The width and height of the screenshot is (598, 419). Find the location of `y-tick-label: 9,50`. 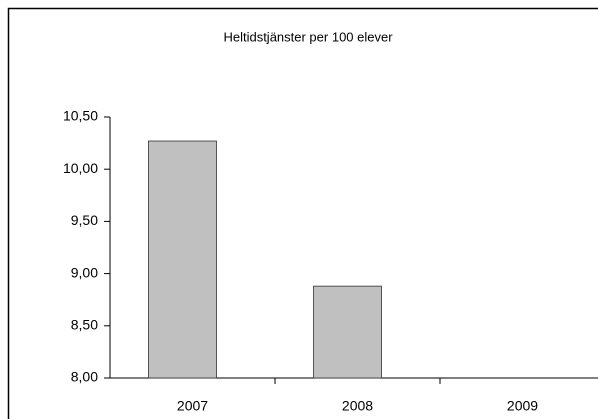

y-tick-label: 9,50 is located at coordinates (84, 220).